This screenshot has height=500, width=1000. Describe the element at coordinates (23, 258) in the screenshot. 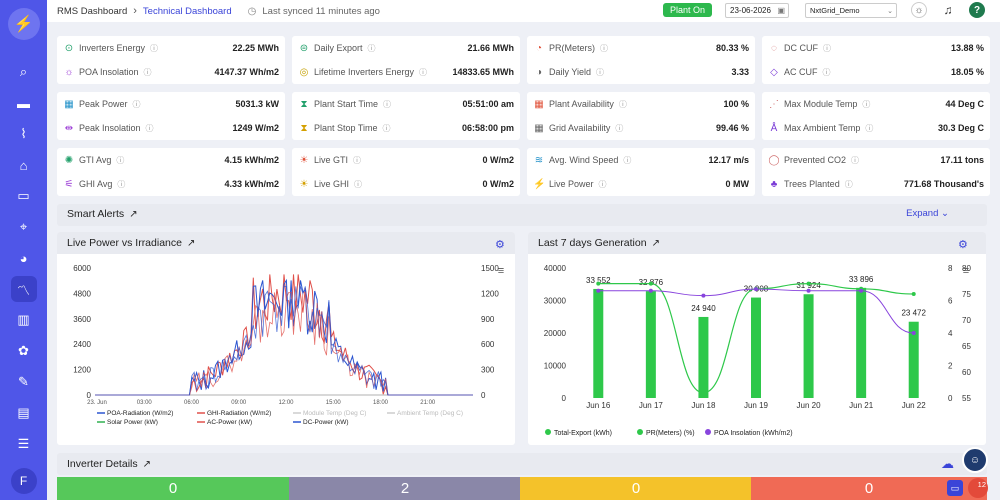

I see `pie-chart-icon: ◕` at that location.